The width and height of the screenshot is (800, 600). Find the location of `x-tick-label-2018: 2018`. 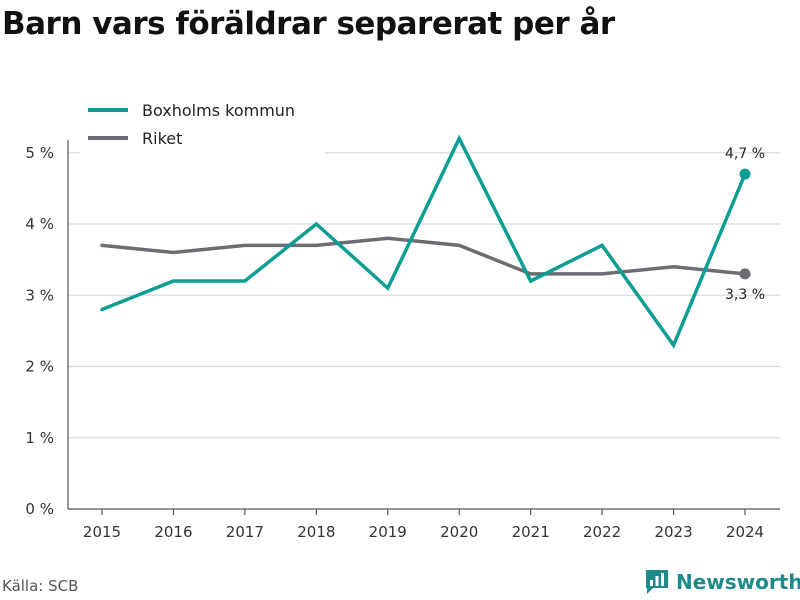

x-tick-label-2018: 2018 is located at coordinates (316, 532).